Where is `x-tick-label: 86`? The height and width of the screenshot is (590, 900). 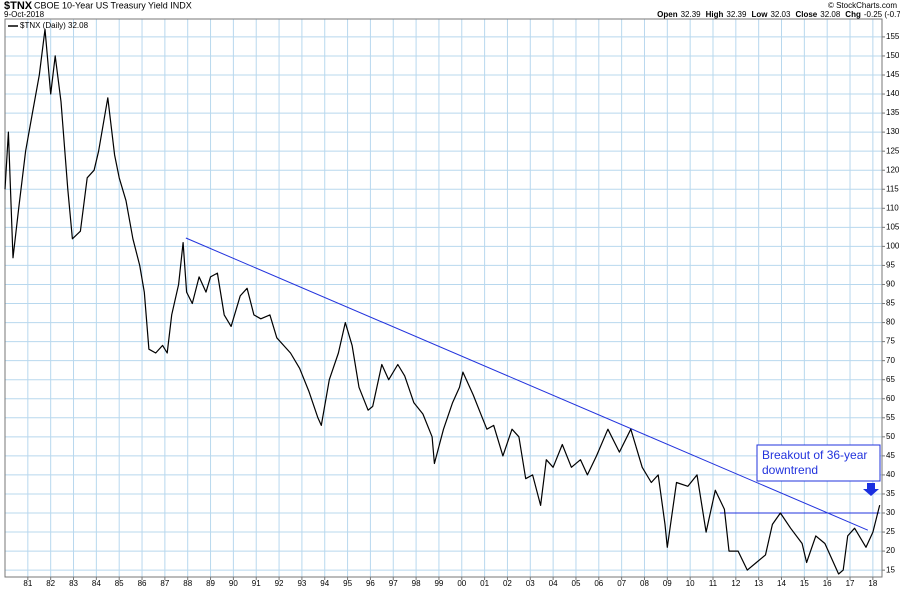 x-tick-label: 86 is located at coordinates (142, 583).